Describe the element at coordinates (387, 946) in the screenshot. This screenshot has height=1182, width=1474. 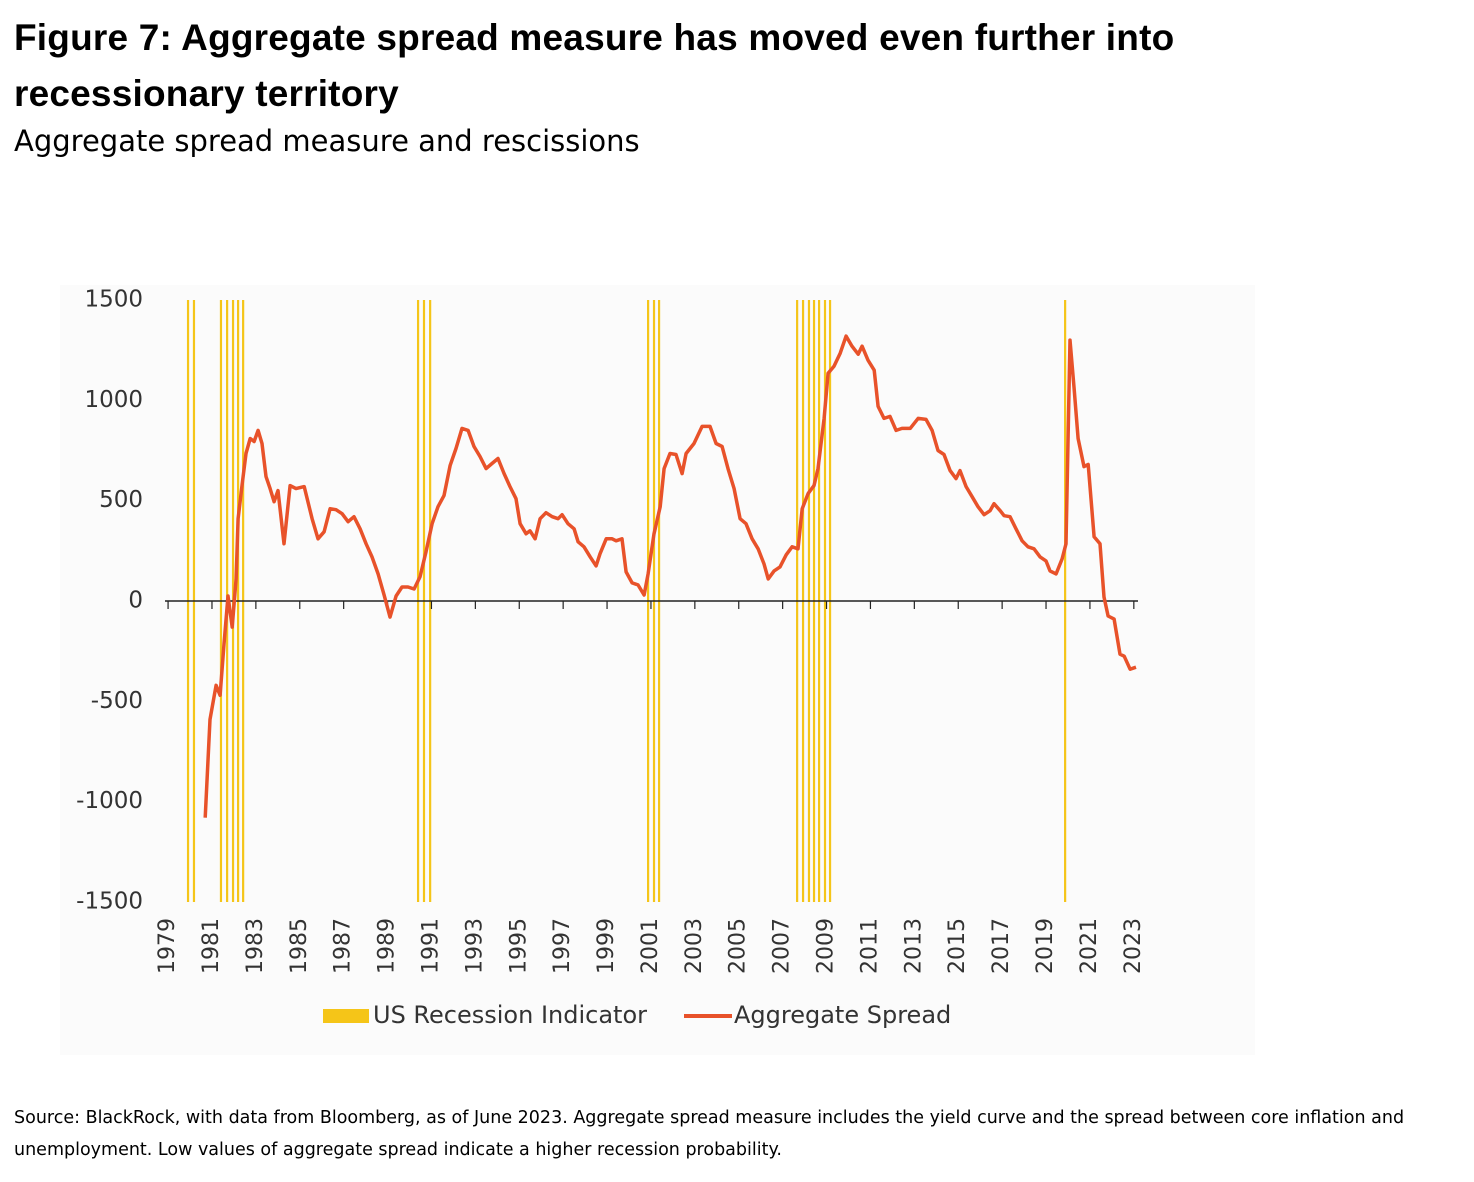
I see `x-tick-label: 1989` at that location.